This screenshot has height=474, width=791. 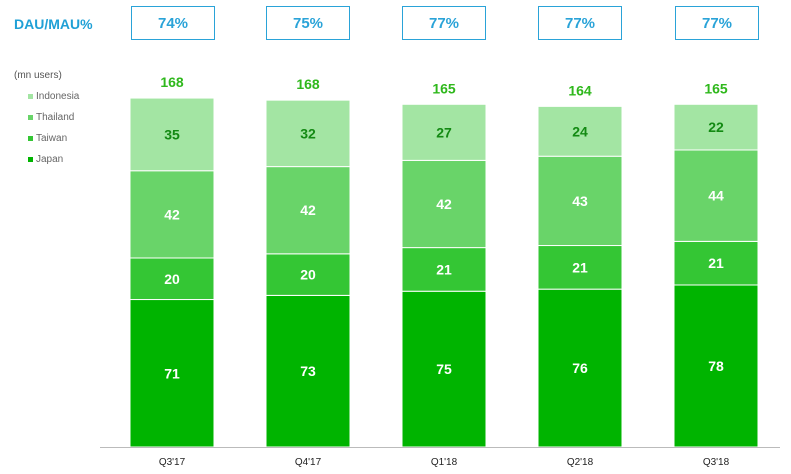 What do you see at coordinates (50, 159) in the screenshot?
I see `legend-label-japan: Japan` at bounding box center [50, 159].